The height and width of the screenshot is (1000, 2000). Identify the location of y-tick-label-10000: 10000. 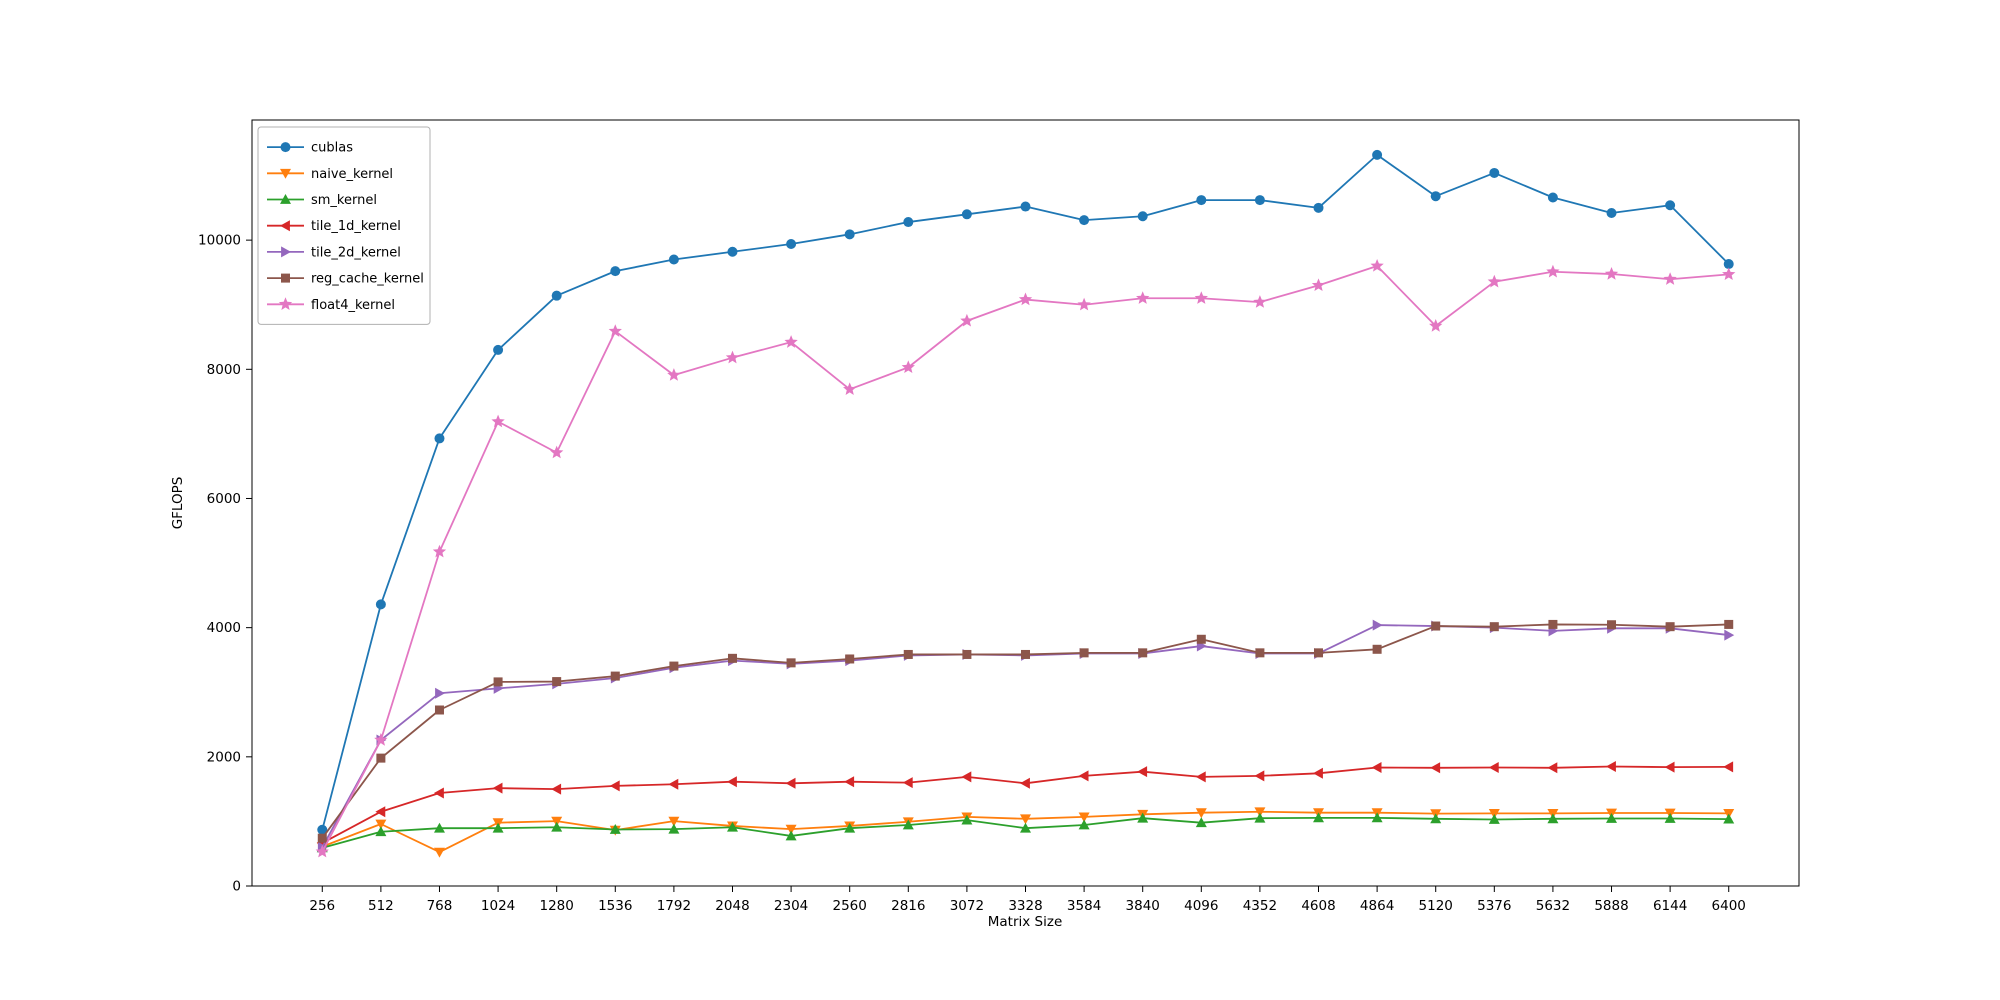
(219, 241).